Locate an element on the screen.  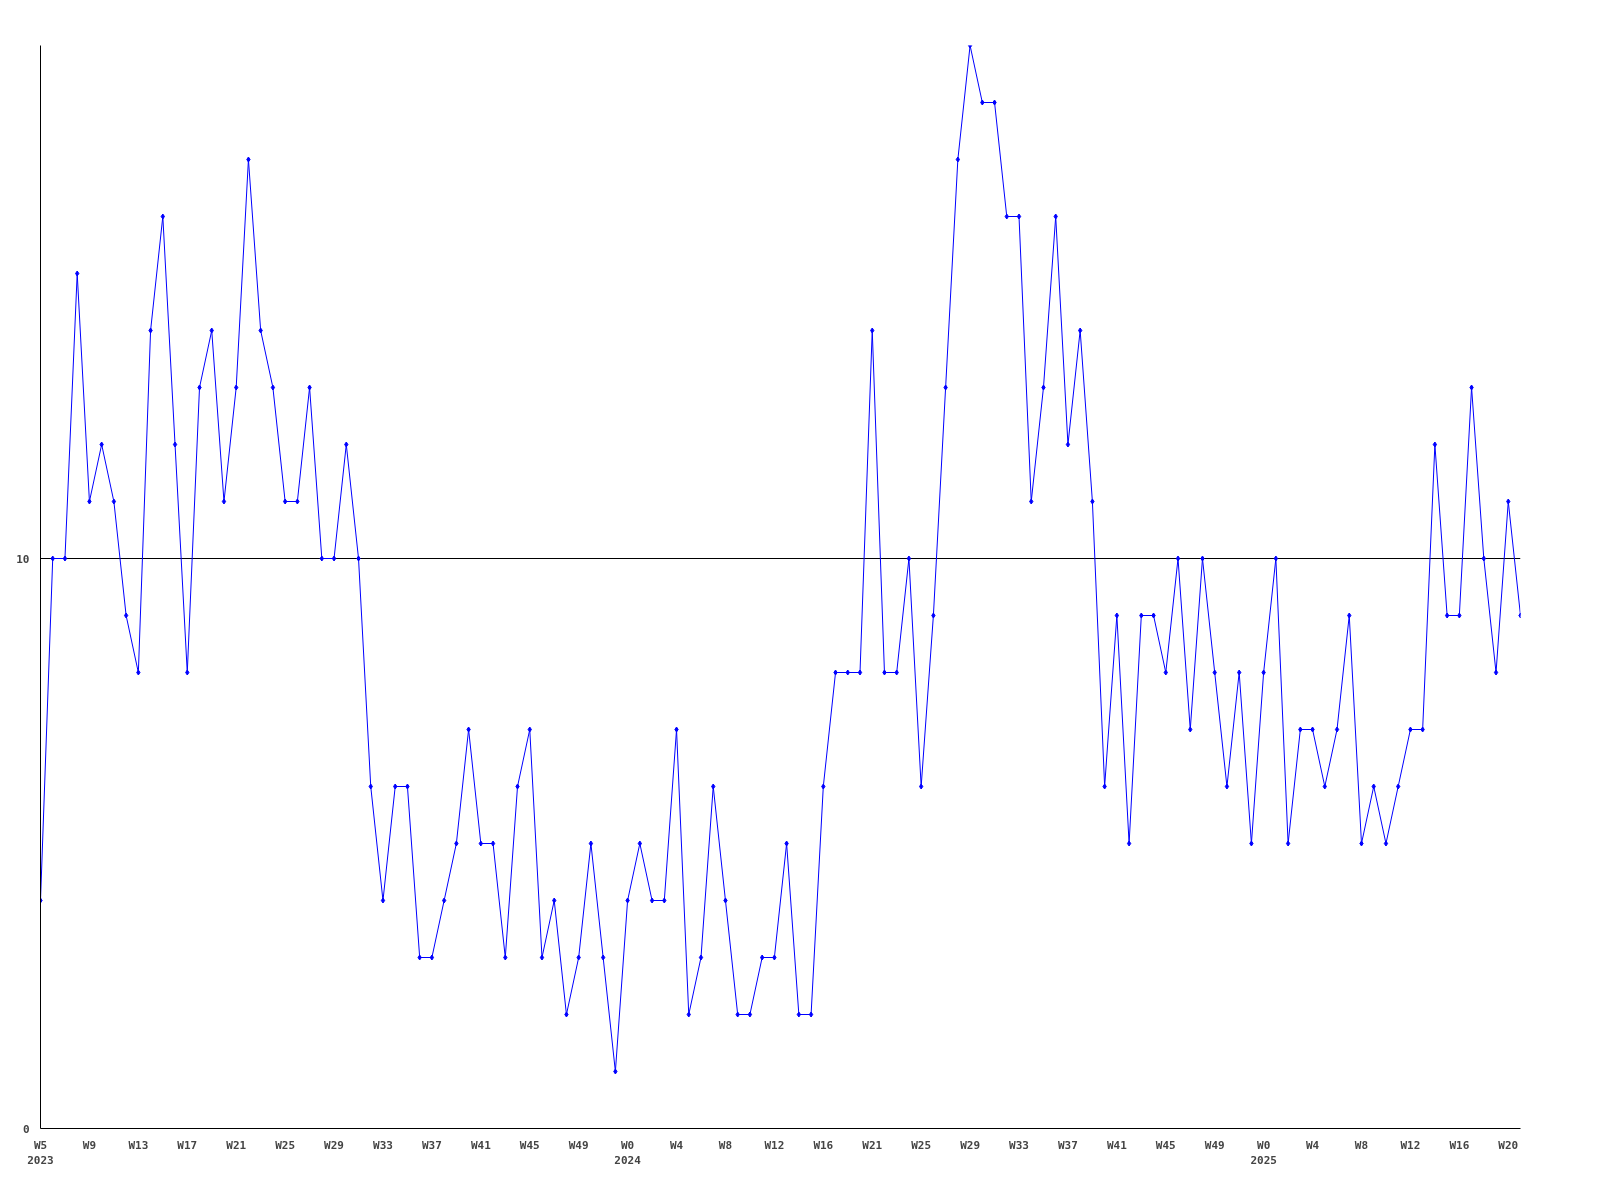
y-tick-label: 10 is located at coordinates (23, 559).